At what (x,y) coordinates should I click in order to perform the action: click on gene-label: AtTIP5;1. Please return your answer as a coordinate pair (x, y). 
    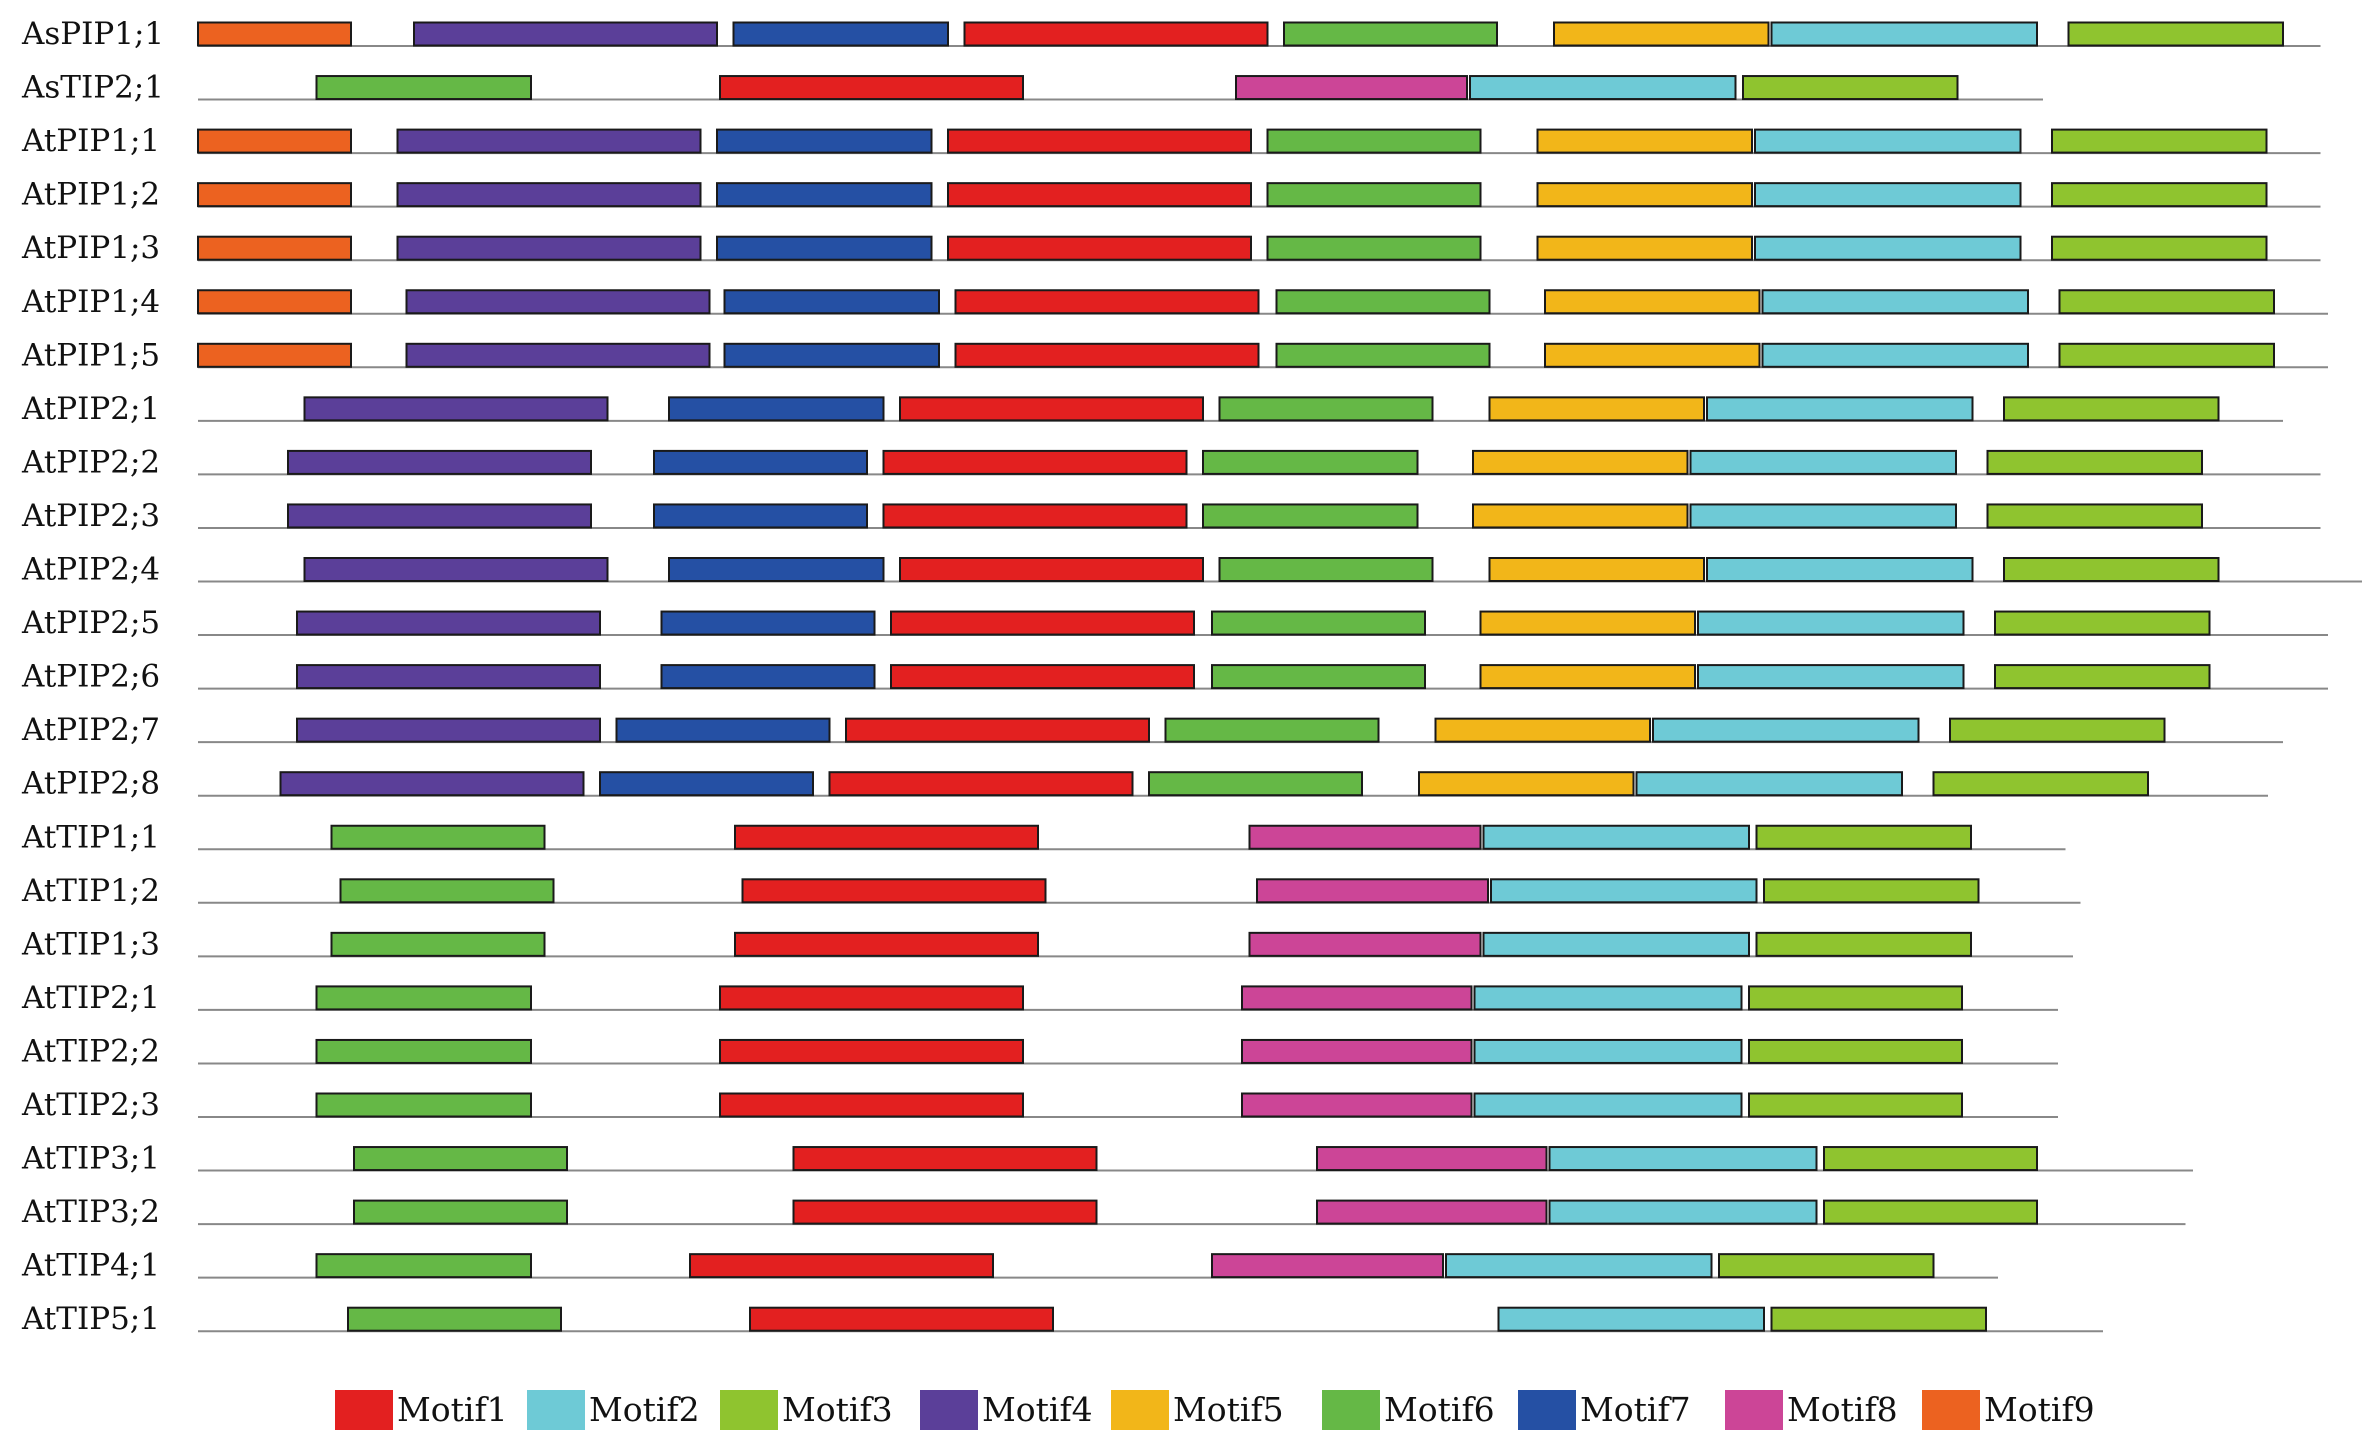
    Looking at the image, I should click on (90, 1319).